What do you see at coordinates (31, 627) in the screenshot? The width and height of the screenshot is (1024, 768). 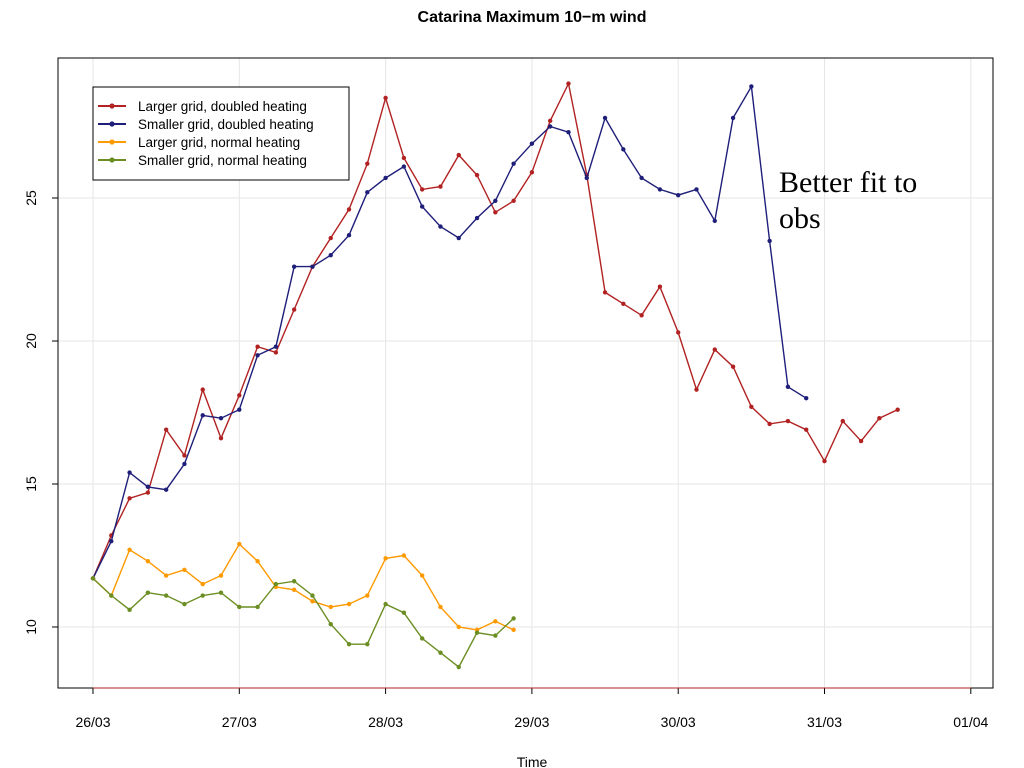 I see `y-tick-label: 10` at bounding box center [31, 627].